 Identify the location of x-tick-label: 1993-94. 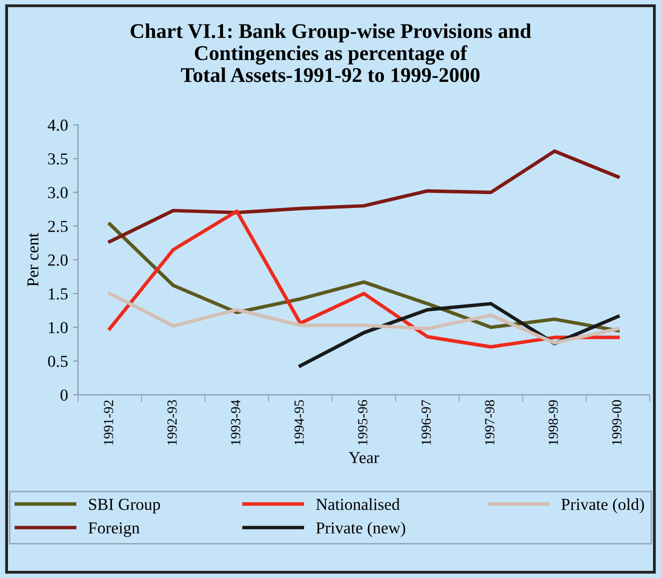
(235, 422).